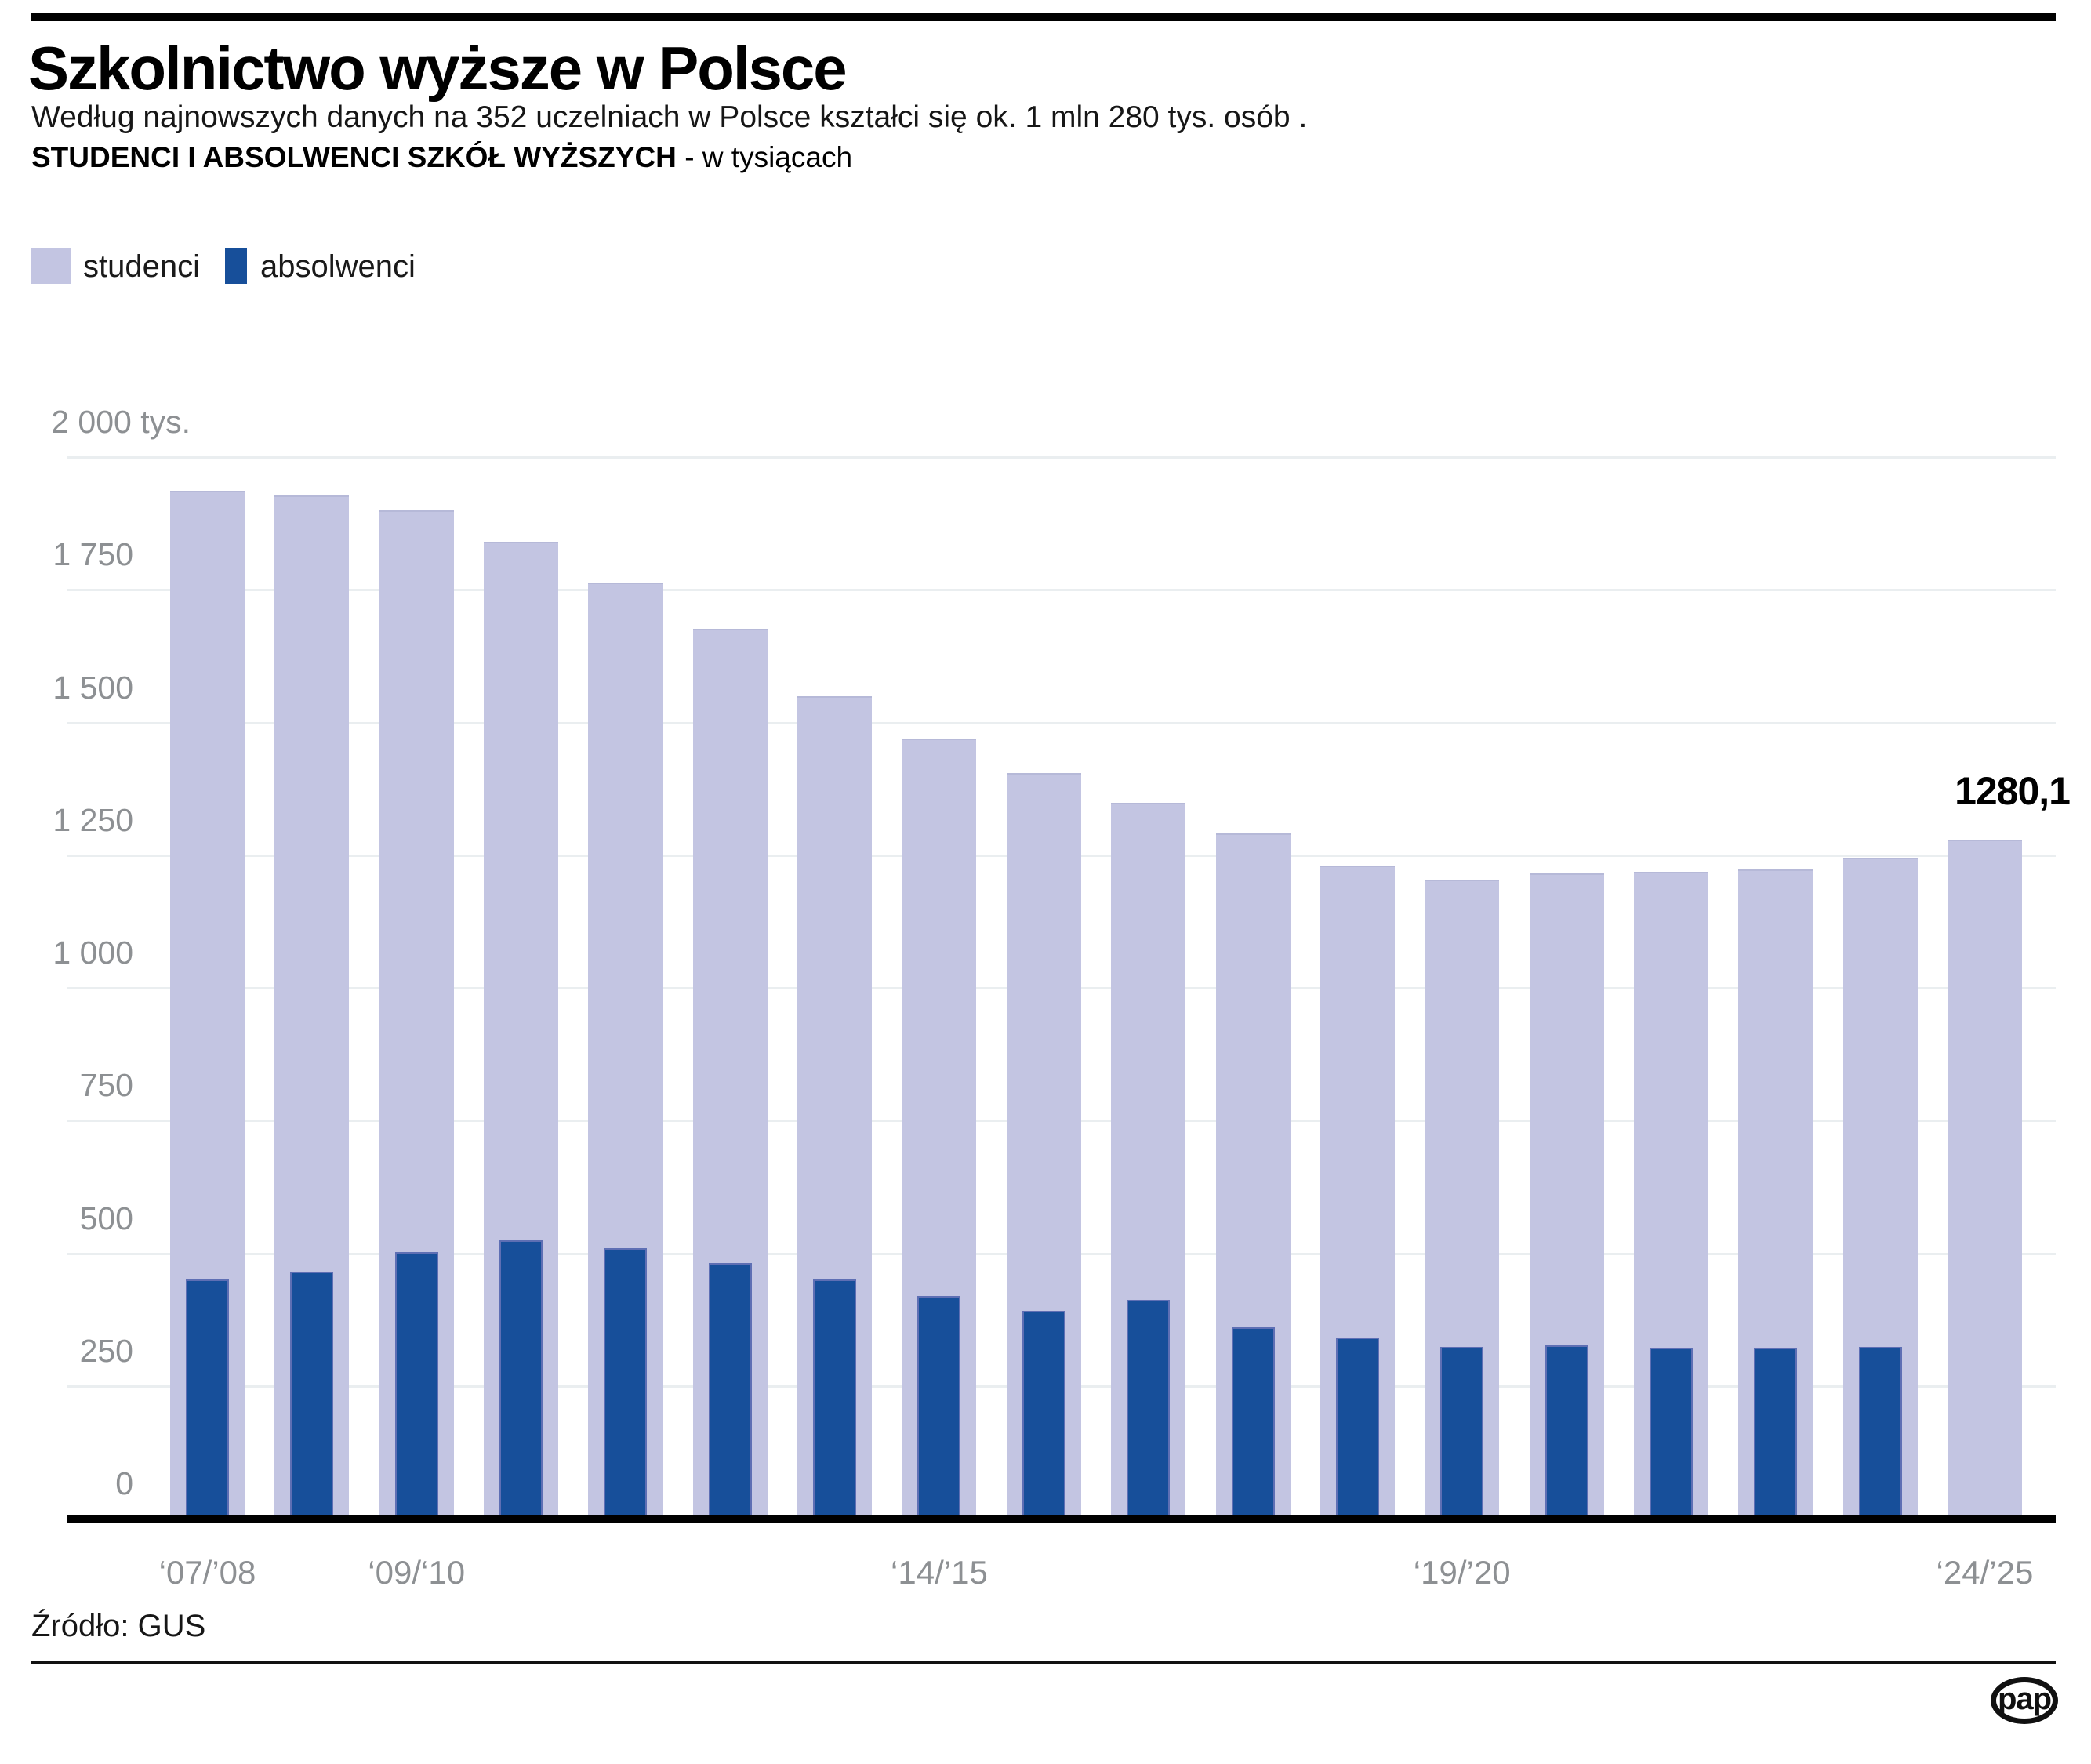 The image size is (2091, 1764). What do you see at coordinates (121, 422) in the screenshot?
I see `y-axis-label-2000: 2 000 tys.` at bounding box center [121, 422].